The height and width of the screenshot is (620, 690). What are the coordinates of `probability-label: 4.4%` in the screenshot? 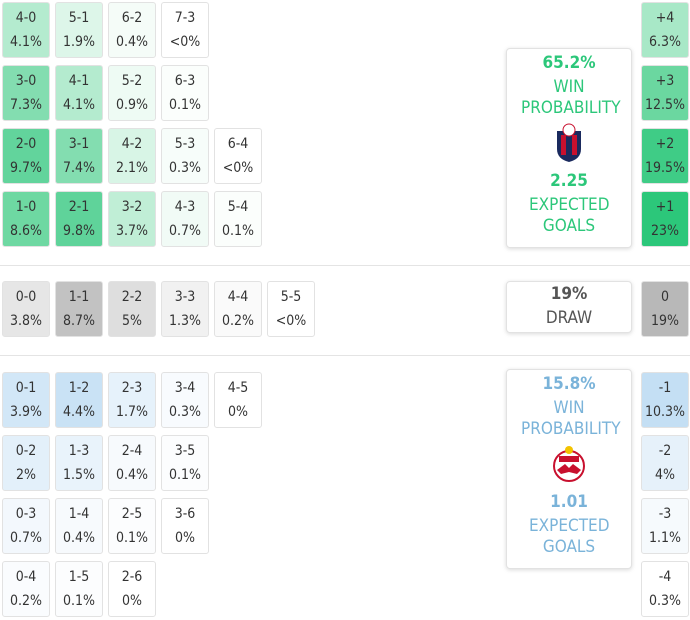 It's located at (79, 412).